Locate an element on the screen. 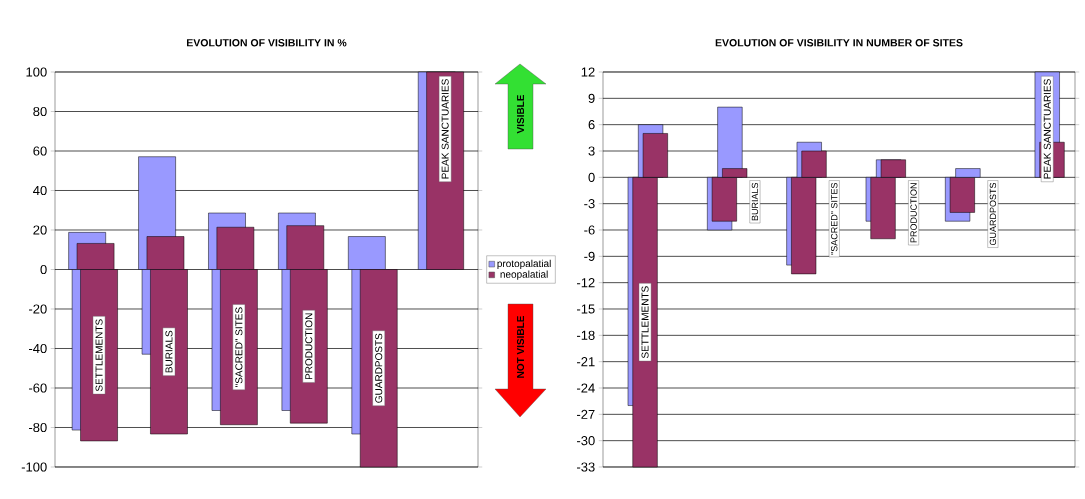 Image resolution: width=1085 pixels, height=499 pixels. y-tick-label: -12 is located at coordinates (585, 283).